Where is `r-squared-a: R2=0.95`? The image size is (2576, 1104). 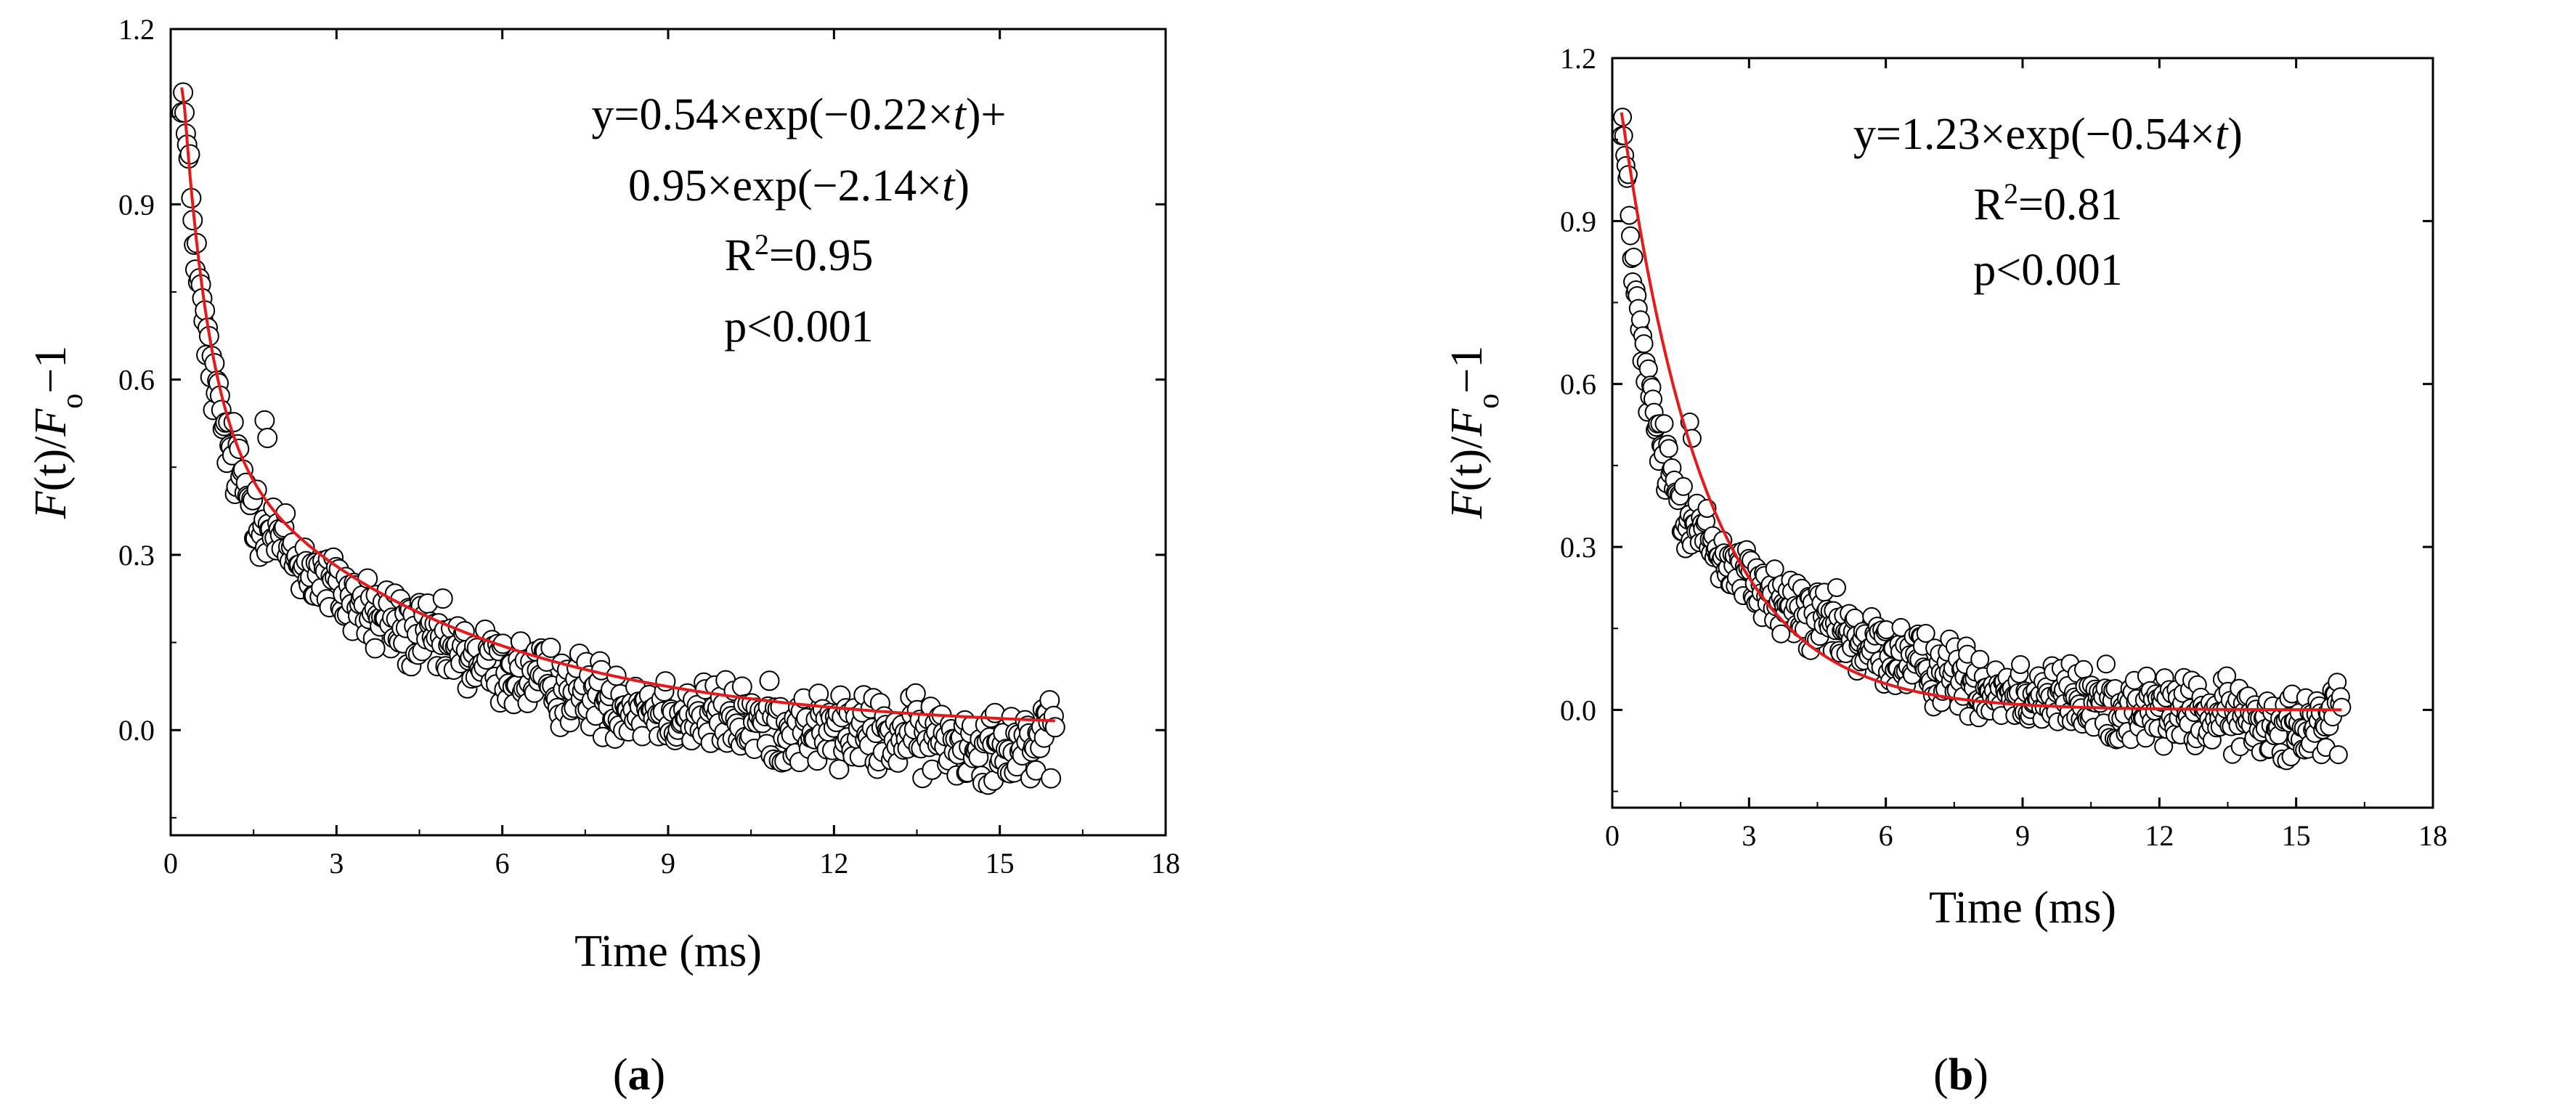 r-squared-a: R2=0.95 is located at coordinates (800, 254).